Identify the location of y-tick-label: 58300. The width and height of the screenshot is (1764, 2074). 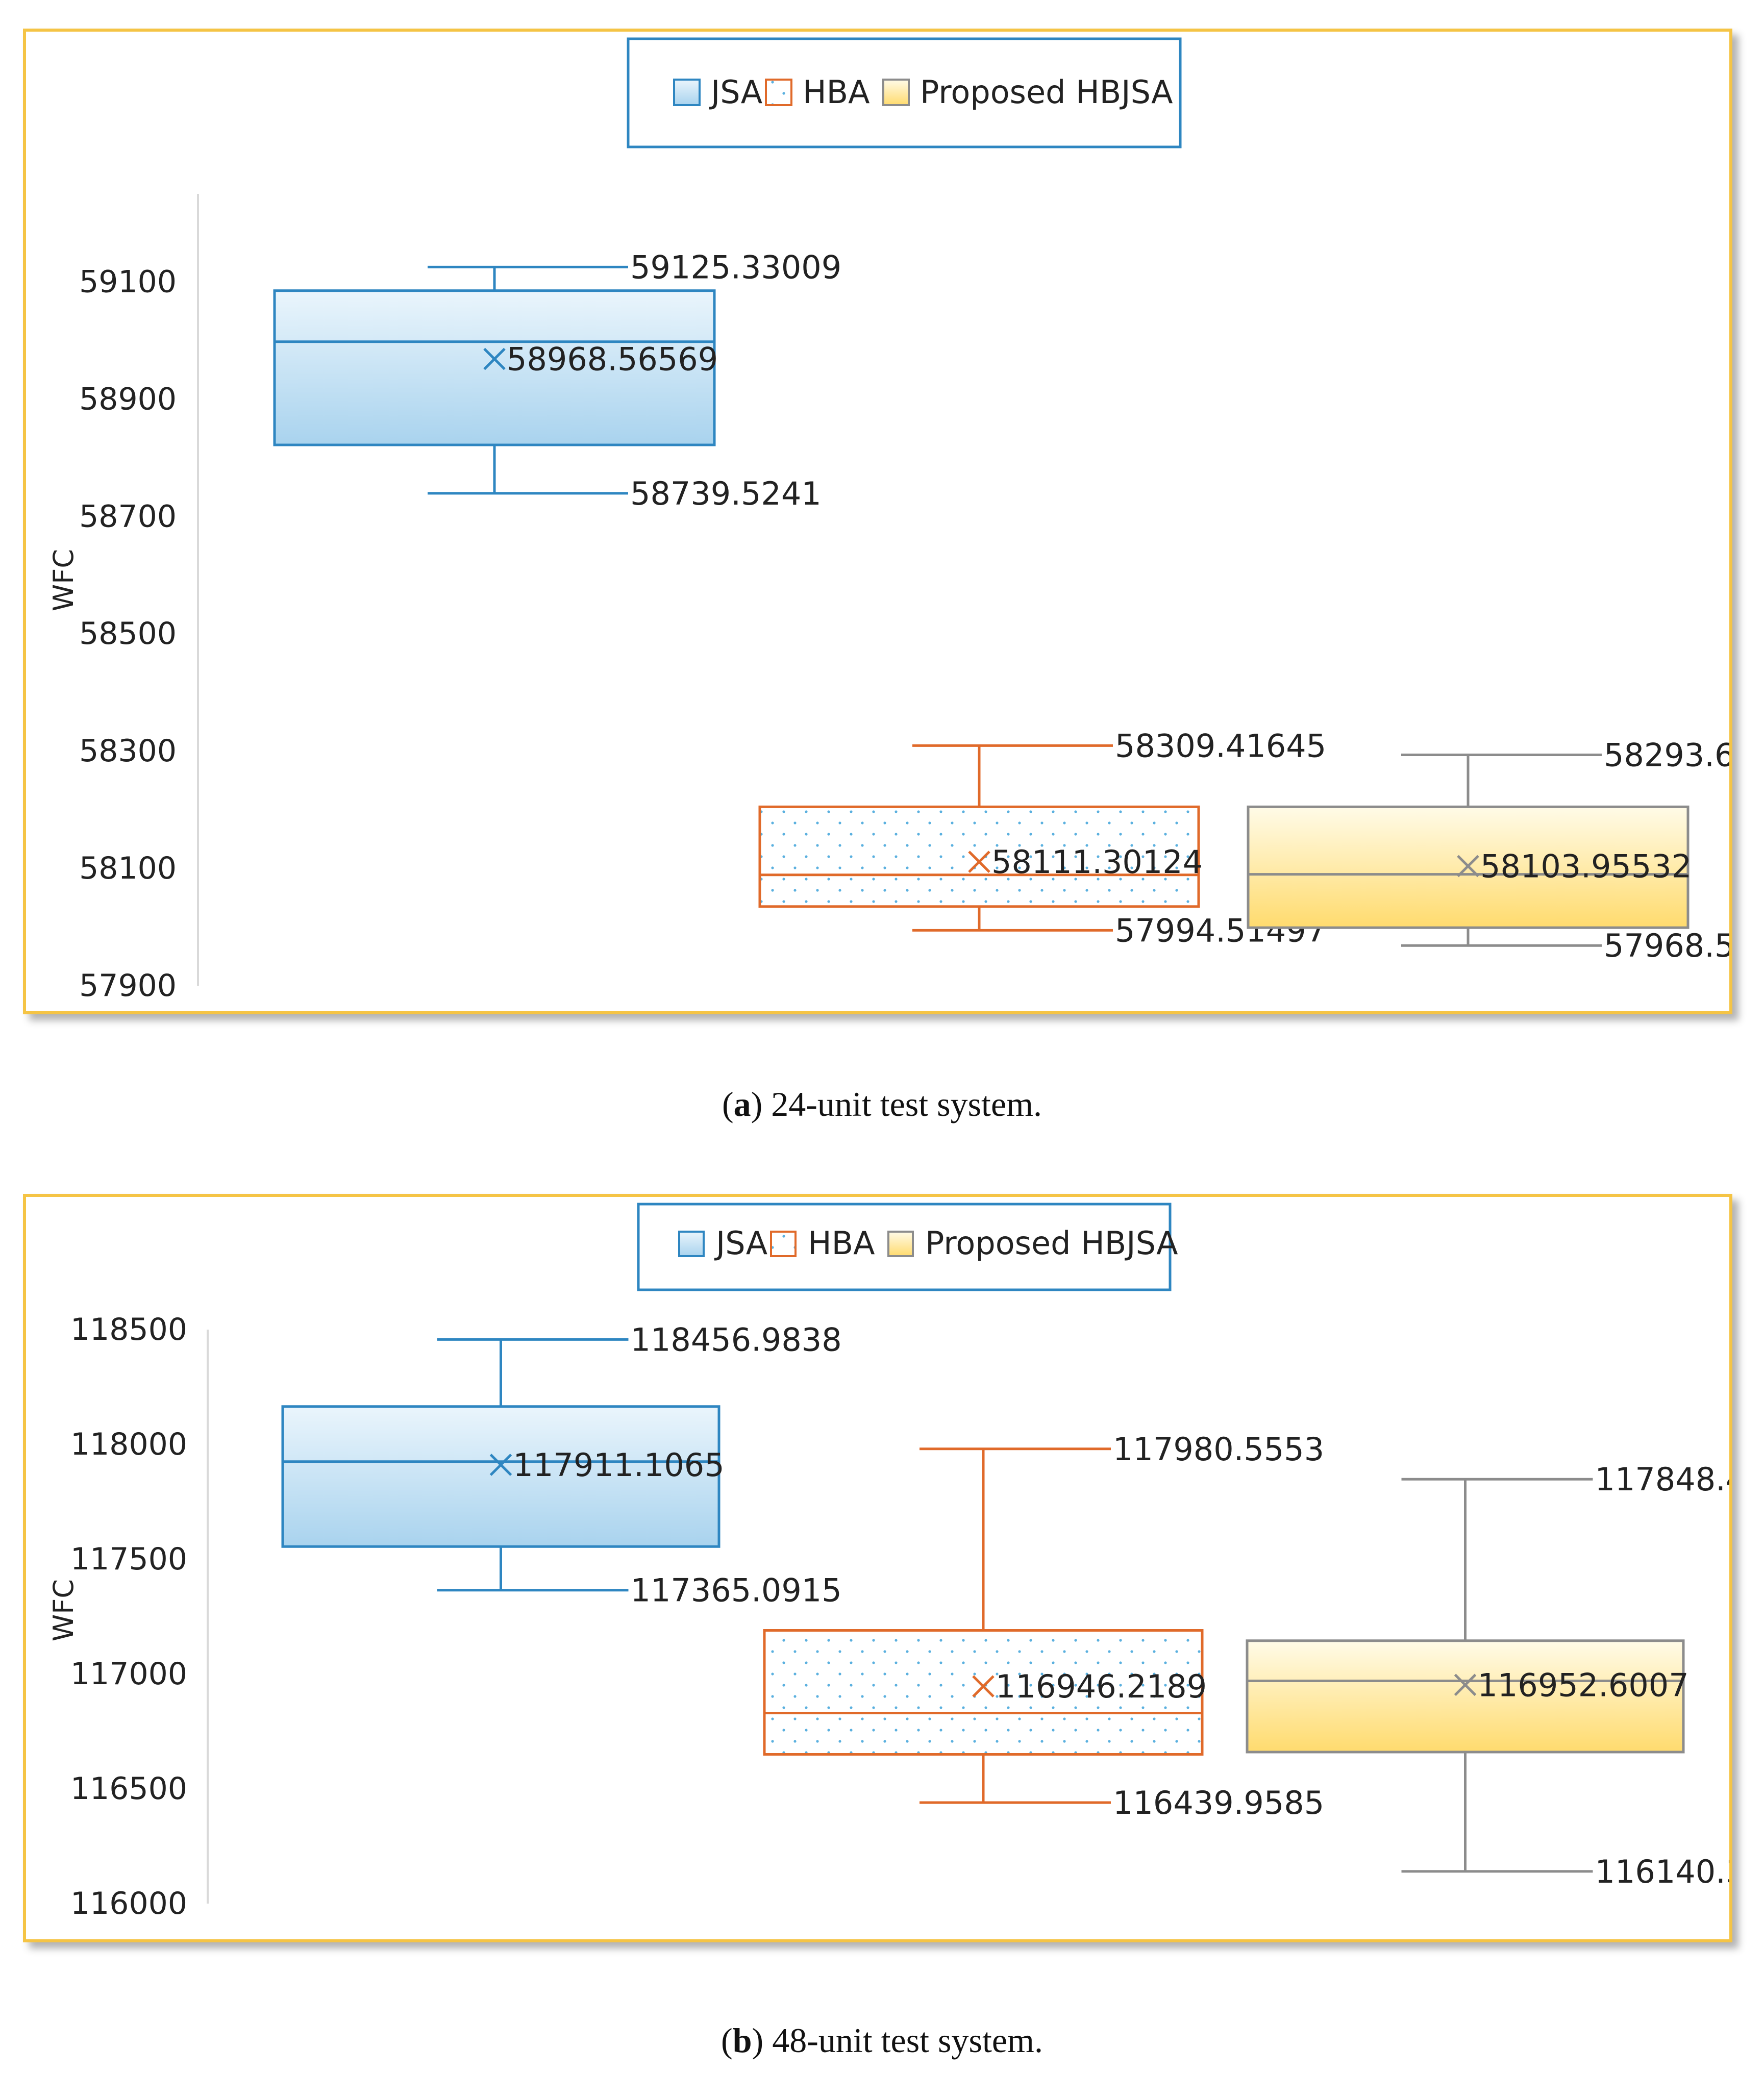
(128, 751).